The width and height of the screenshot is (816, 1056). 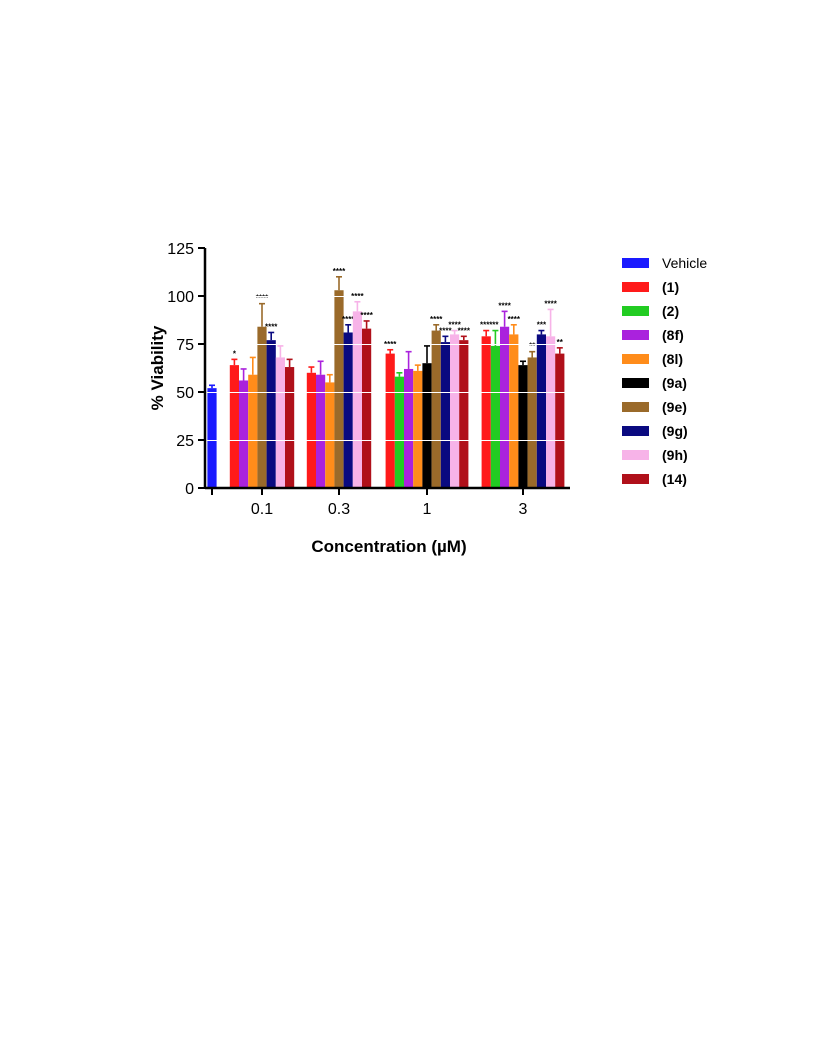 What do you see at coordinates (409, 428) in the screenshot?
I see `series-2-cat-2-bar` at bounding box center [409, 428].